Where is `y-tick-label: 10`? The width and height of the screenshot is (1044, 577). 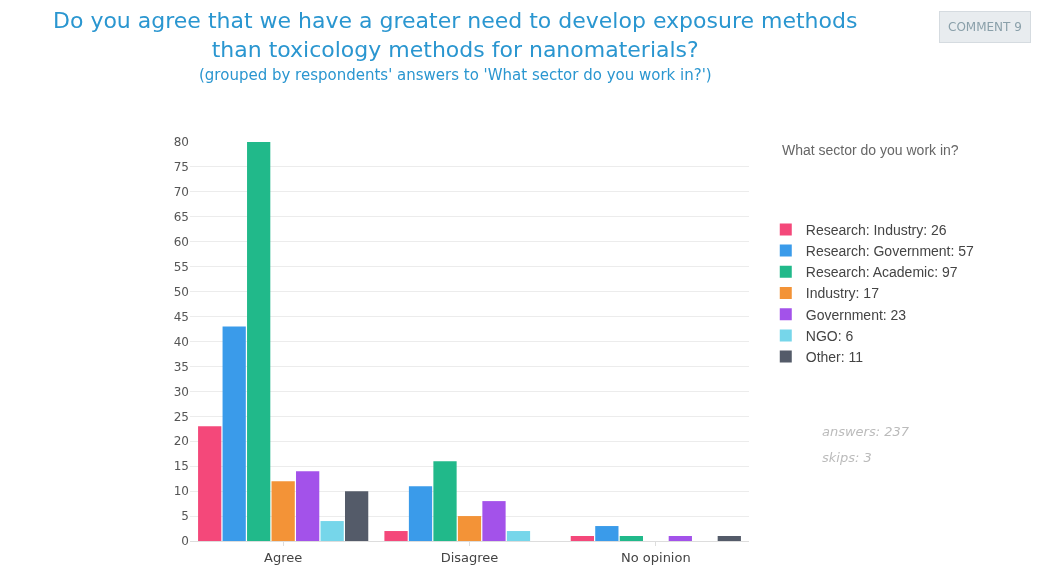
y-tick-label: 10 is located at coordinates (181, 491).